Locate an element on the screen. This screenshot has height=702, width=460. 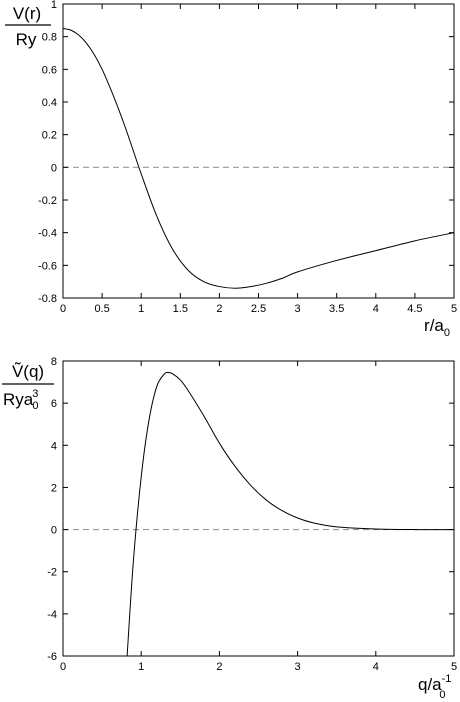
bottom-xtick-label: 2 is located at coordinates (219, 667).